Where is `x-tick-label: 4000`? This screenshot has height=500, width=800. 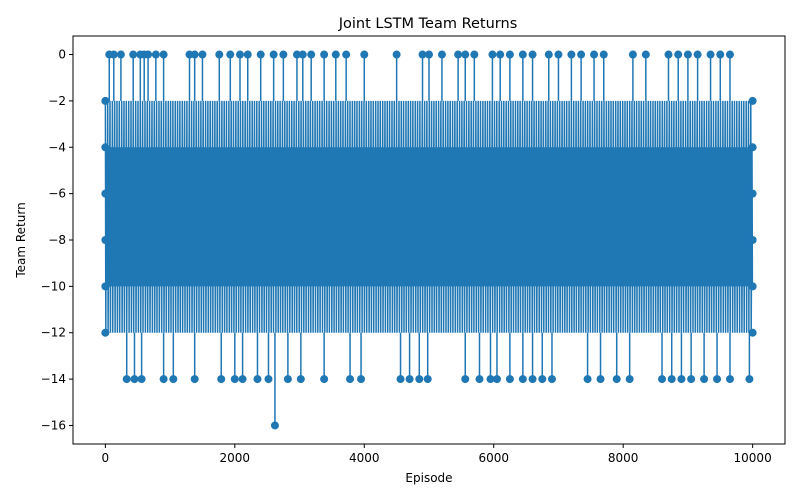
x-tick-label: 4000 is located at coordinates (364, 458).